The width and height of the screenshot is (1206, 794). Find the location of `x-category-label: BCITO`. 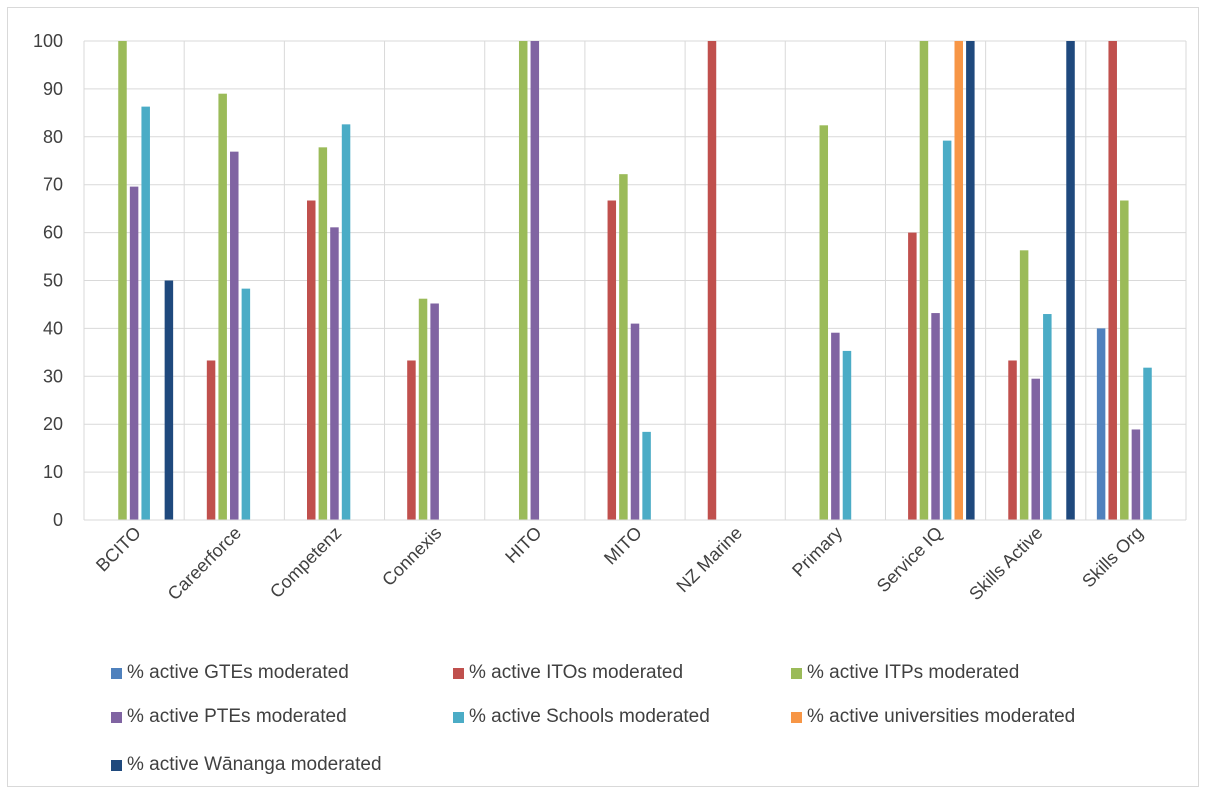

x-category-label: BCITO is located at coordinates (118, 549).